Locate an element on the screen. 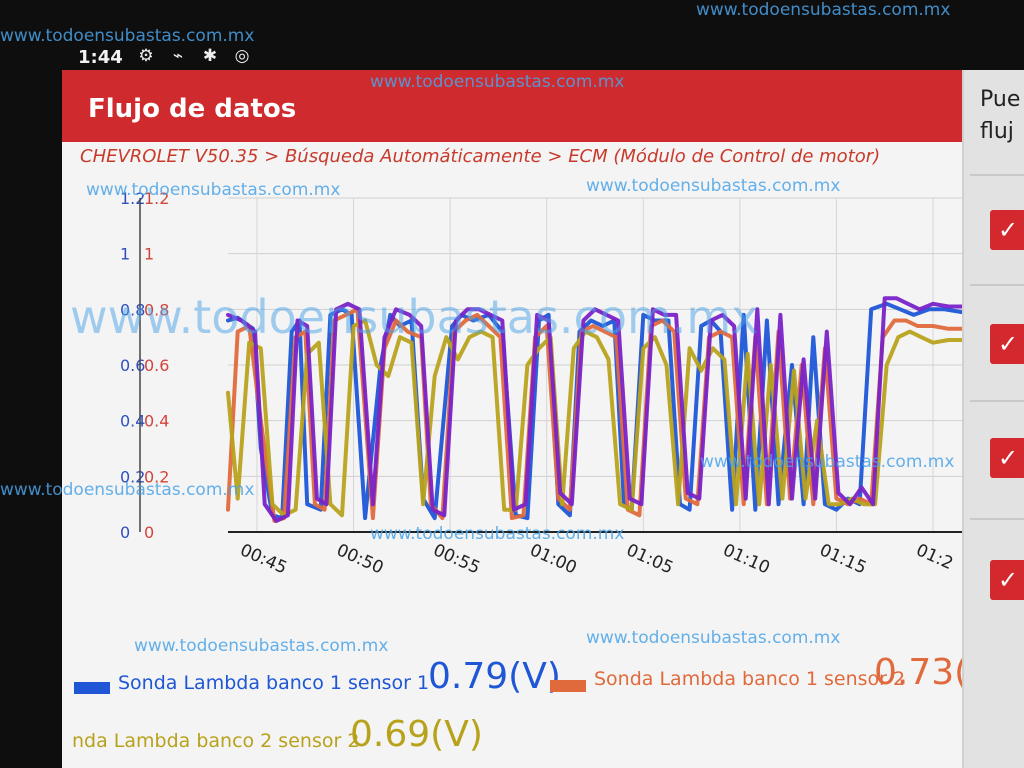 This screenshot has height=768, width=1024. x-tick-label: 01:2 is located at coordinates (934, 557).